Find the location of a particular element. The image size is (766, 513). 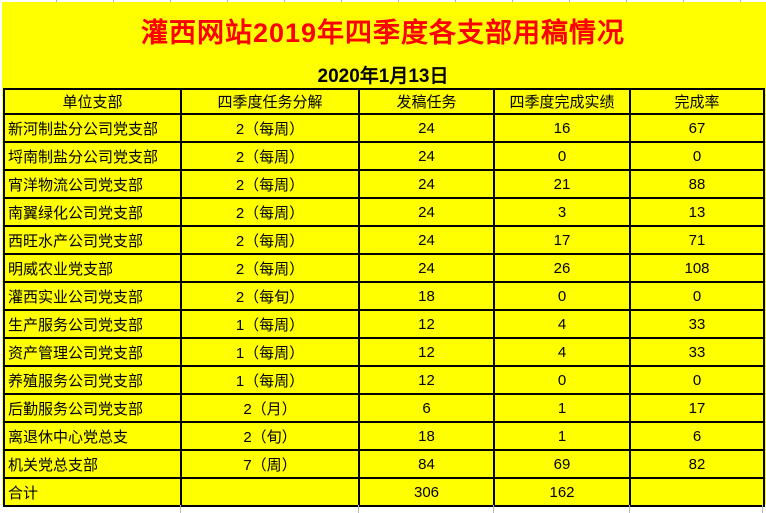

table-row: 资产管理公司党支部 1（每周） 12 4 33 is located at coordinates (384, 352).